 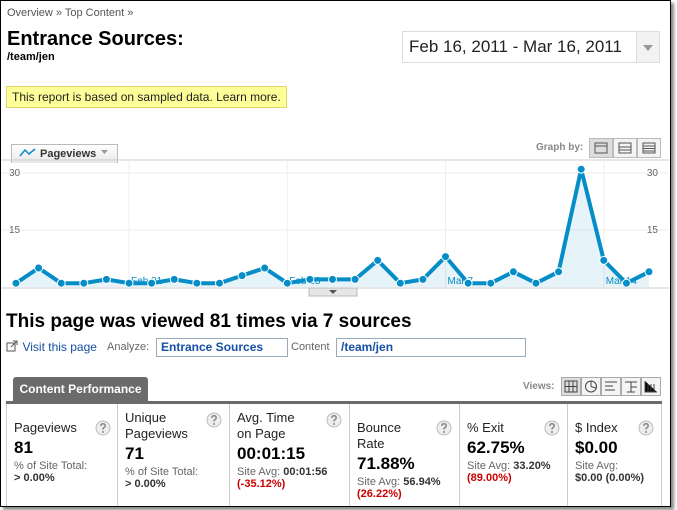 I want to click on x-tick-label: Mar 7, so click(x=461, y=281).